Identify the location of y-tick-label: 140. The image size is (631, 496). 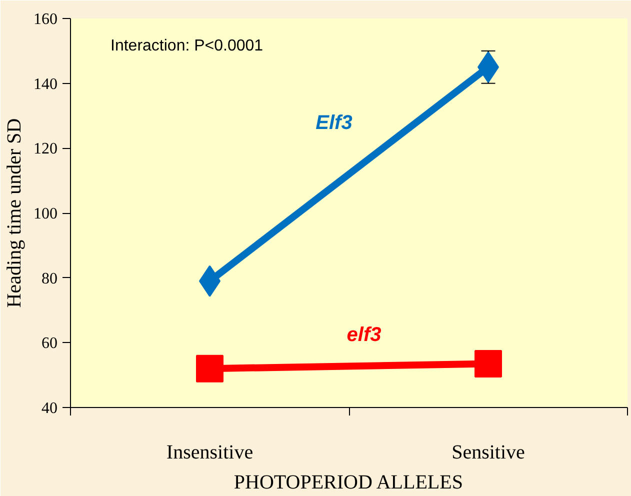
(46, 84).